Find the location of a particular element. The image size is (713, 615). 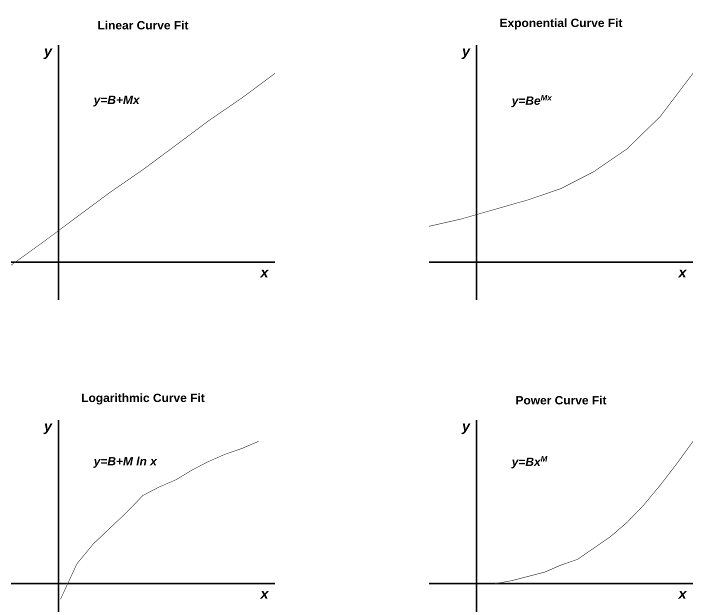

chart-title: Linear Curve Fit is located at coordinates (143, 25).